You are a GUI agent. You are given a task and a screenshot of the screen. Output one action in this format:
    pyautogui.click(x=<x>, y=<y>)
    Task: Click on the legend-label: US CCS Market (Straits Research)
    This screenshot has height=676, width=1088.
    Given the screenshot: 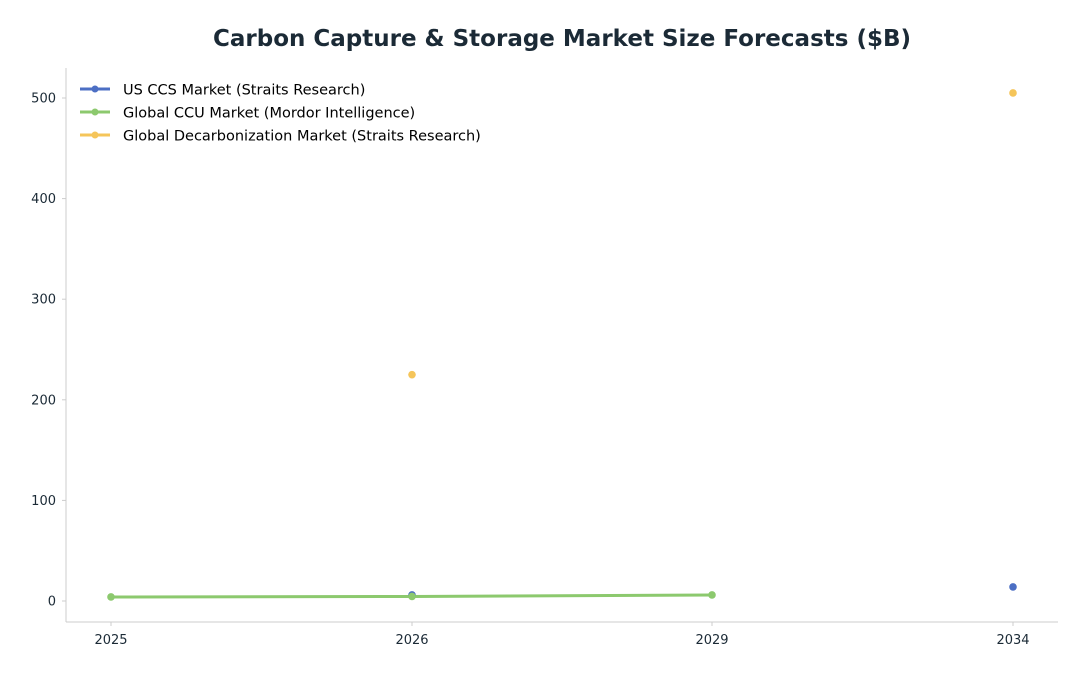 What is the action you would take?
    pyautogui.click(x=244, y=91)
    